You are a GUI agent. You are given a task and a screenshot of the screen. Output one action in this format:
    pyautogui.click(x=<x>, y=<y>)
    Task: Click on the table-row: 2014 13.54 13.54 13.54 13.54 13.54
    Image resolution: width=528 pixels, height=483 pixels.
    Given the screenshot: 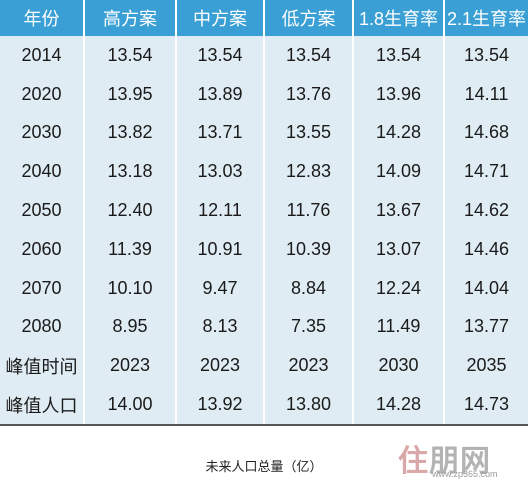 What is the action you would take?
    pyautogui.click(x=264, y=55)
    